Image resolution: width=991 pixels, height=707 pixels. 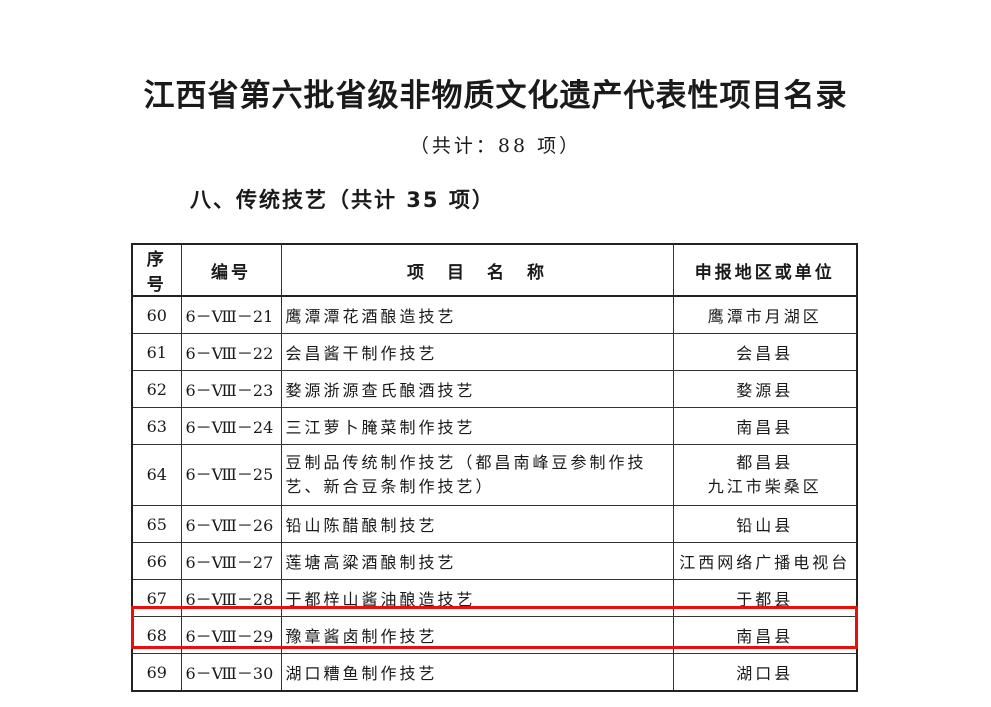 I want to click on cell-code: 6－Ⅷ－23, so click(x=231, y=389).